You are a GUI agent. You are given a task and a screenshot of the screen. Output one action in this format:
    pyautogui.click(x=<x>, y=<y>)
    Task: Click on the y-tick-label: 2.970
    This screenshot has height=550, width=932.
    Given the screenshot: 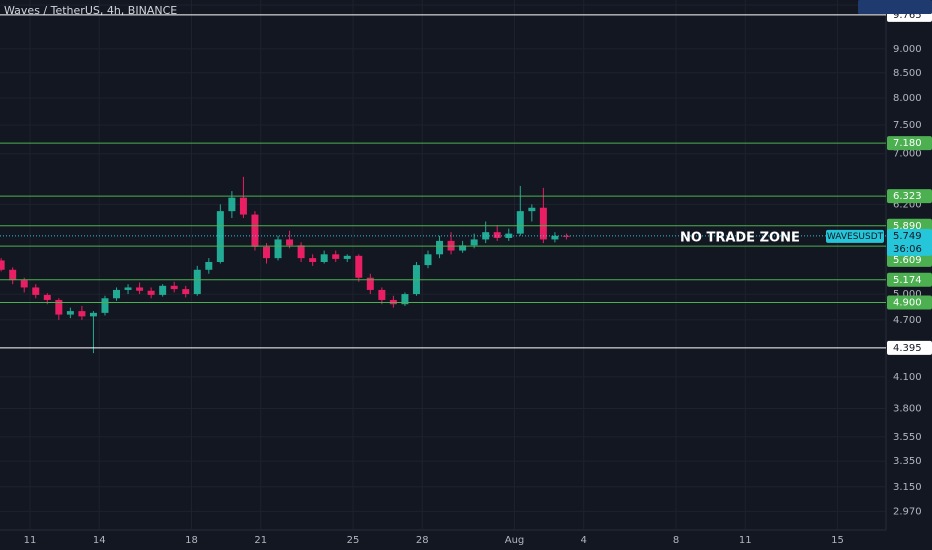 What is the action you would take?
    pyautogui.click(x=907, y=511)
    